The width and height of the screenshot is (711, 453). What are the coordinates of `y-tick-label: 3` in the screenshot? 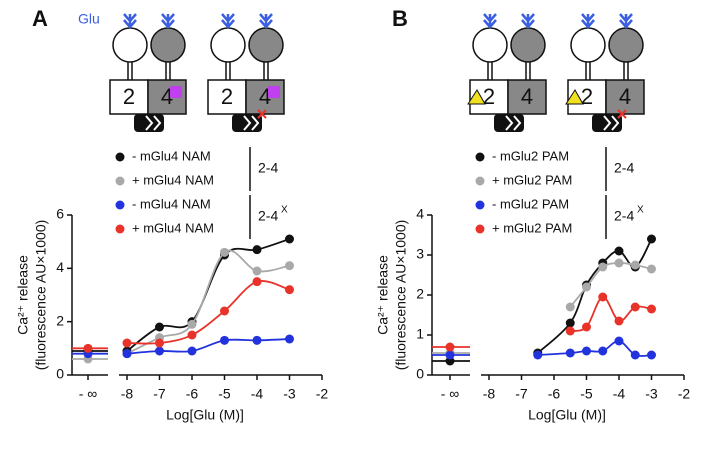 It's located at (420, 254).